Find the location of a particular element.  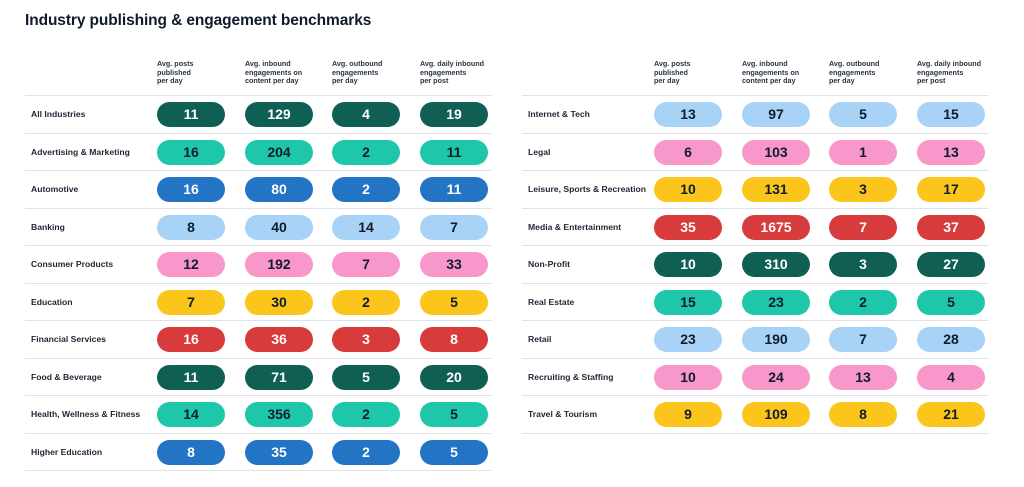

value-pill: 9 is located at coordinates (688, 414).